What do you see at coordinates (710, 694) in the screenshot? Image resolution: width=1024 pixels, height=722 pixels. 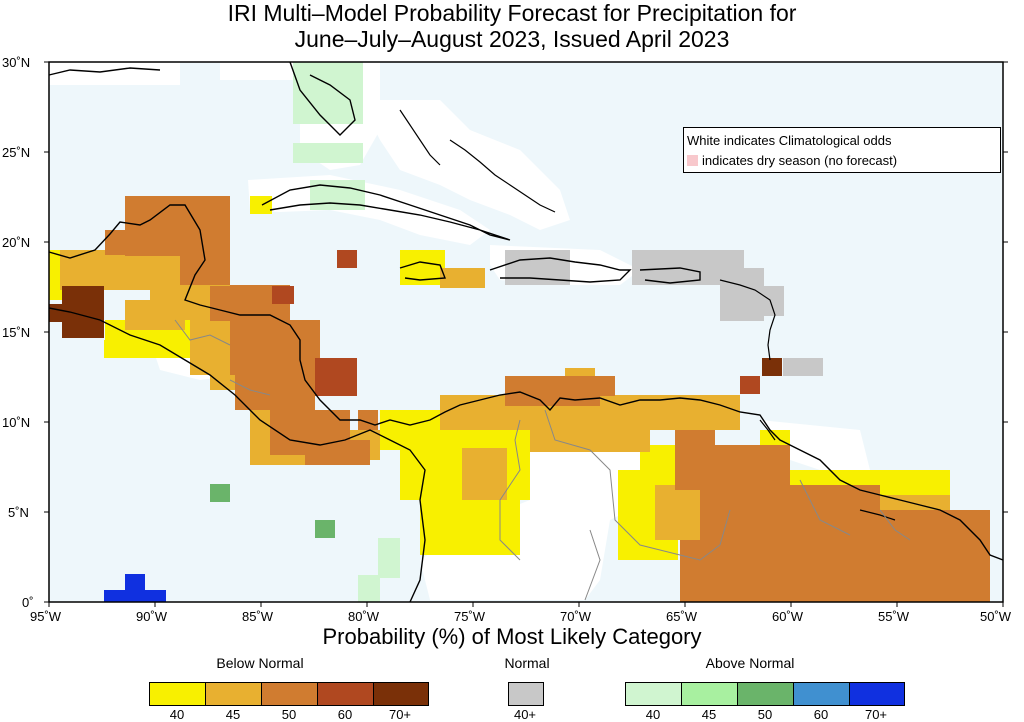 I see `legend-above-45-swatch` at bounding box center [710, 694].